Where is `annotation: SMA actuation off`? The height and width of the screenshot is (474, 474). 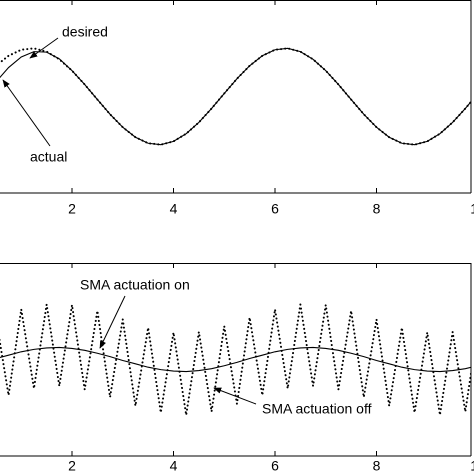 annotation: SMA actuation off is located at coordinates (317, 409).